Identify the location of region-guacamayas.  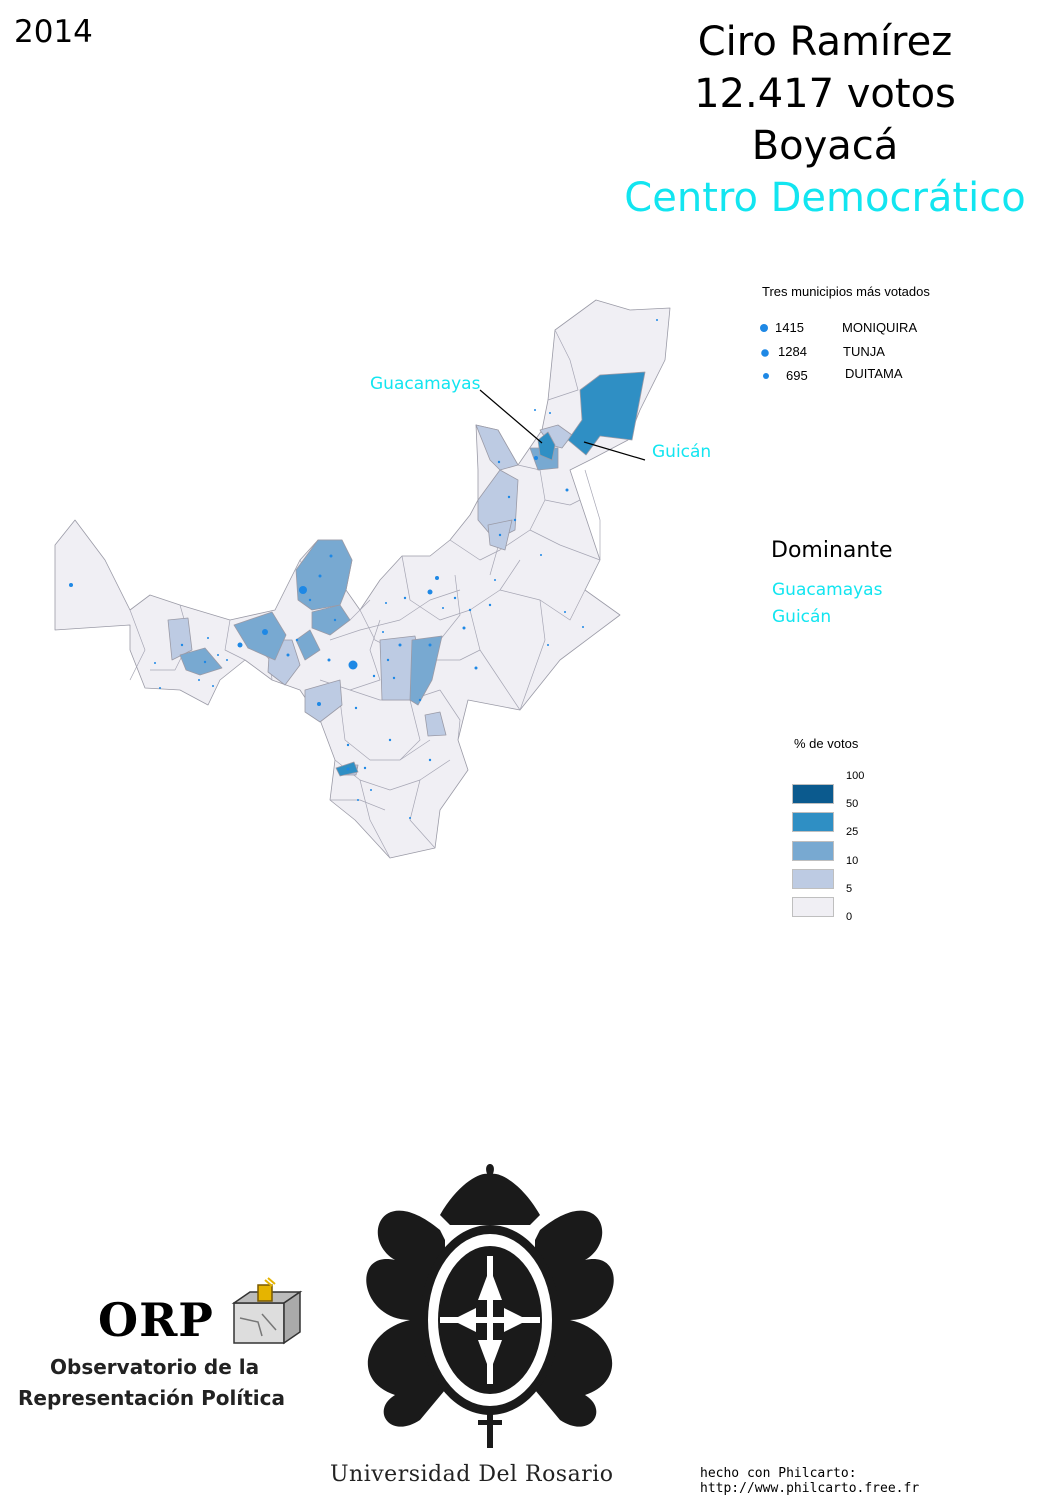
(546, 446).